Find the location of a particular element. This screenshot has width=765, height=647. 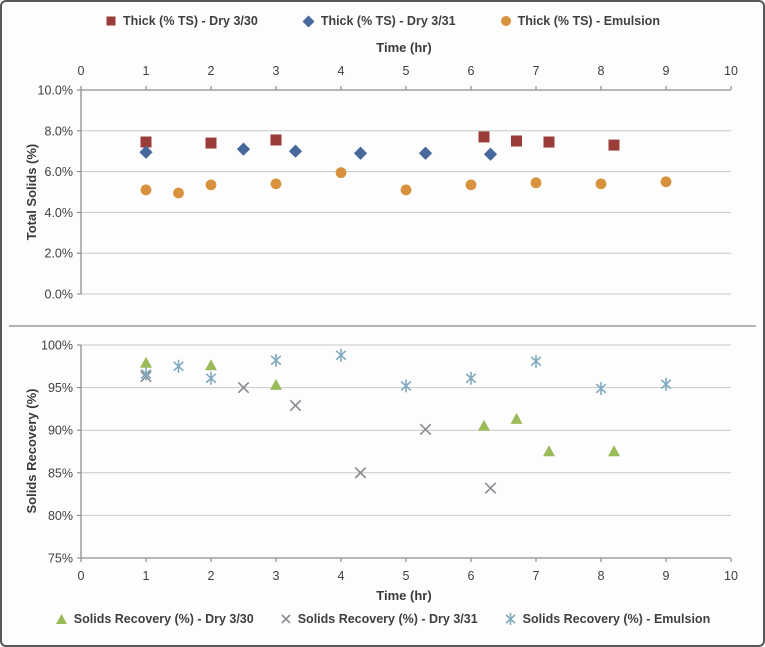

legend-label: Thick (% TS) - Dry 3/30 is located at coordinates (190, 21).